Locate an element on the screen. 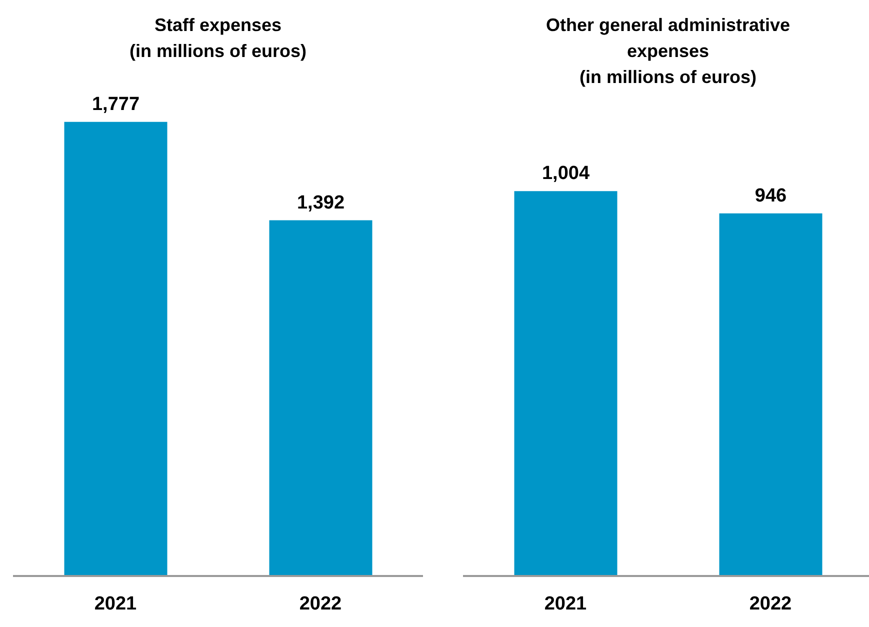 This screenshot has height=627, width=869. data-label: 1,004 is located at coordinates (566, 173).